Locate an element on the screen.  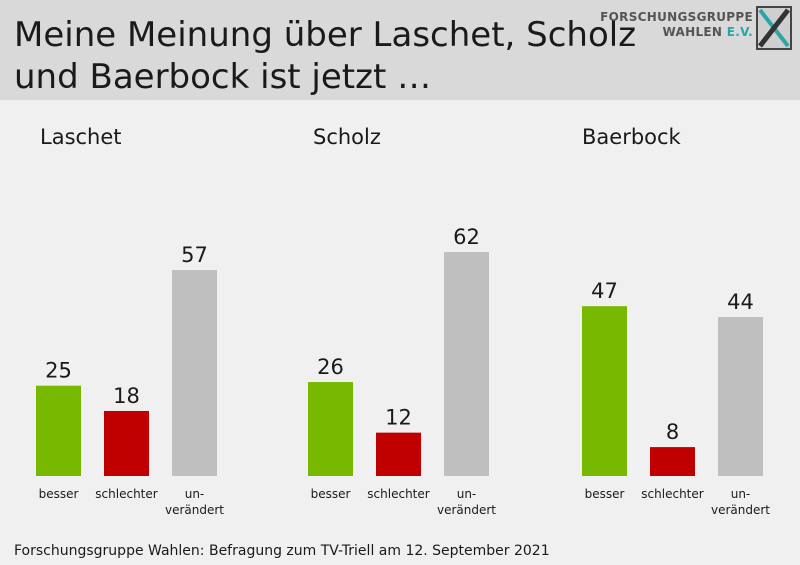
logo-wahlen: WAHLEN is located at coordinates (692, 32).